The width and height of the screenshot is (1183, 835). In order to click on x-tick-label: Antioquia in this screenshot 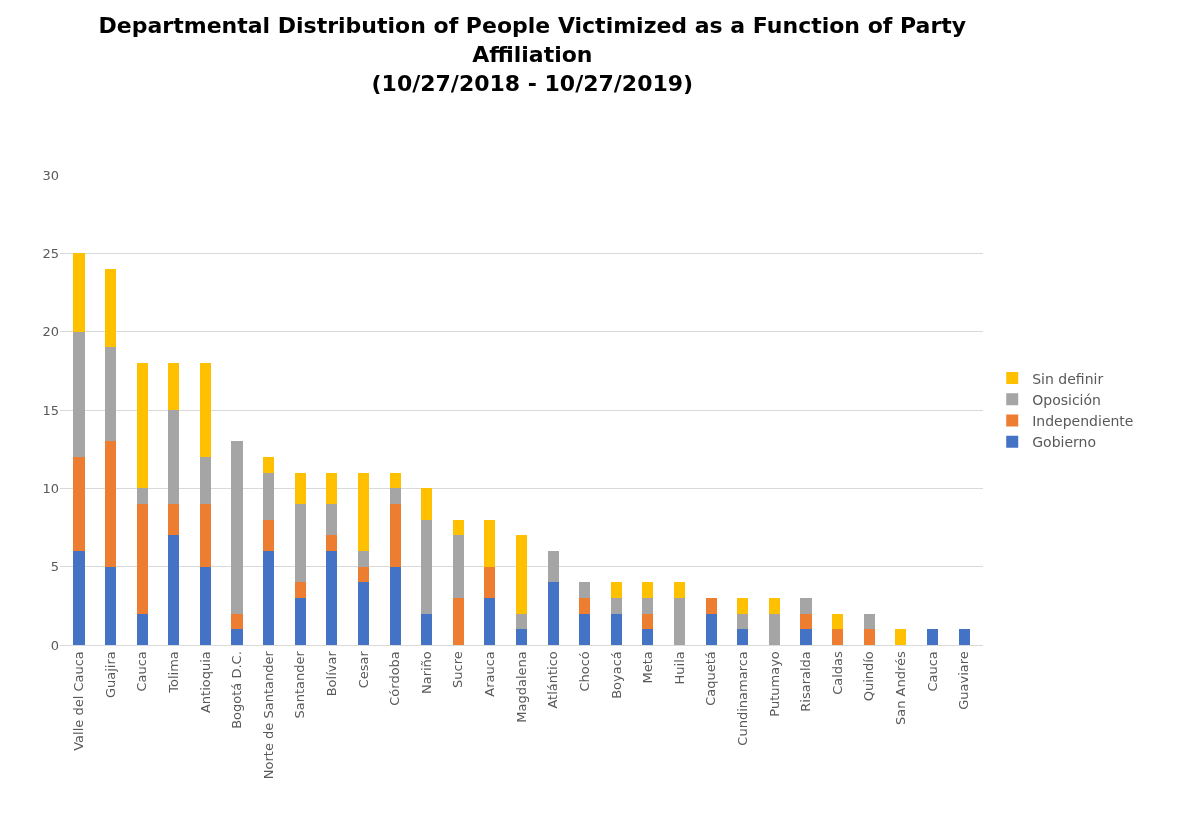, I will do `click(205, 682)`.